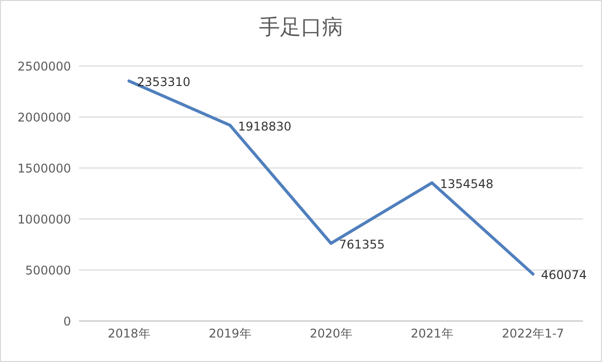 The image size is (602, 362). I want to click on data-label: 1918830, so click(265, 126).